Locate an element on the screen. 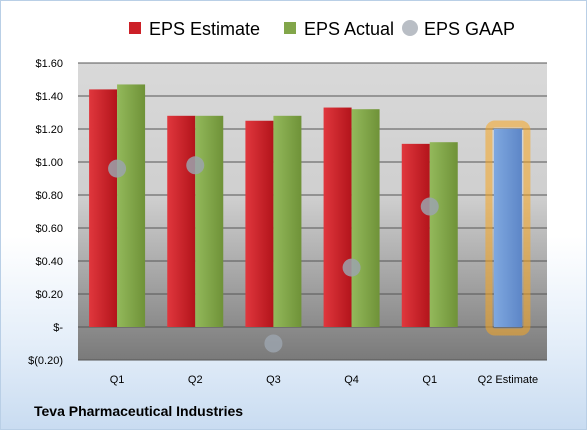 The image size is (587, 430). y-tick-label: $1.40 is located at coordinates (49, 97).